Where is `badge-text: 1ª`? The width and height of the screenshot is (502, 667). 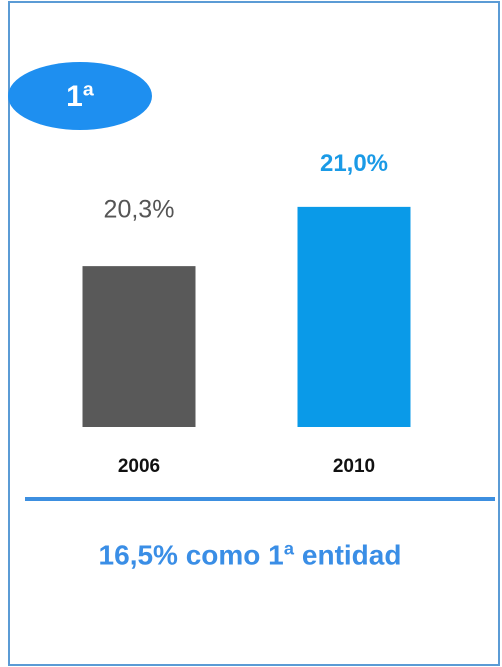 badge-text: 1ª is located at coordinates (80, 96).